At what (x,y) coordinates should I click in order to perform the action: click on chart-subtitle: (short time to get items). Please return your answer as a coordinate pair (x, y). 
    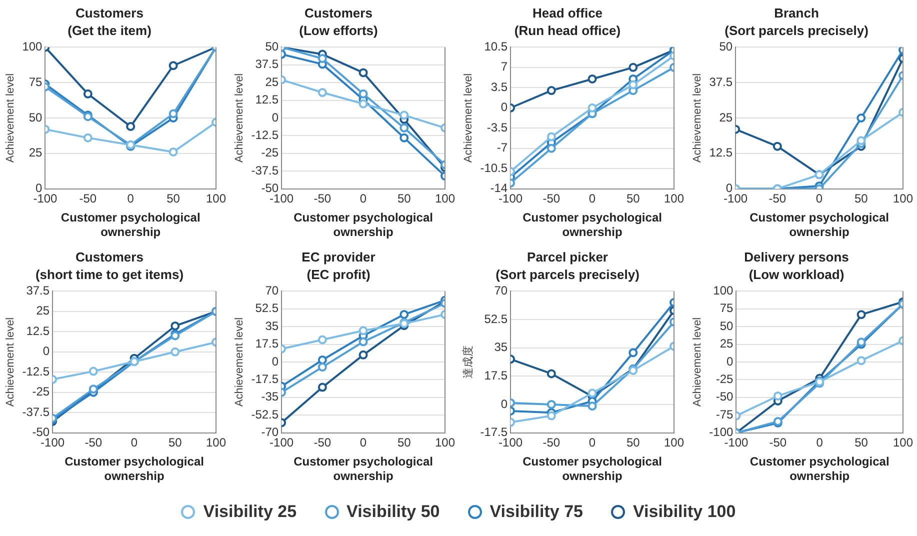
    Looking at the image, I should click on (109, 274).